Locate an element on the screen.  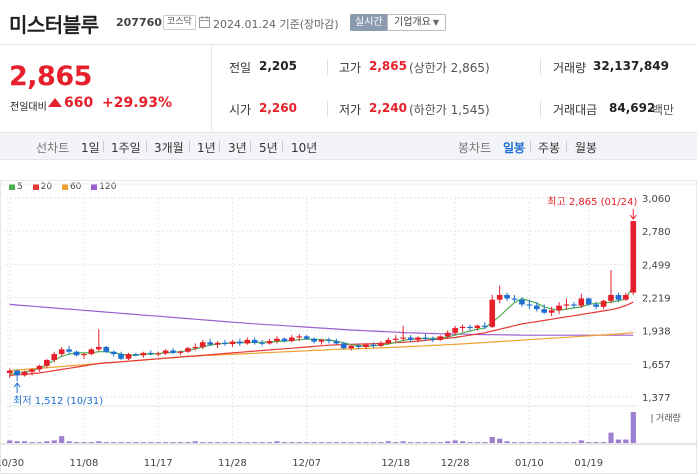
stock-code: 207760 is located at coordinates (139, 22).